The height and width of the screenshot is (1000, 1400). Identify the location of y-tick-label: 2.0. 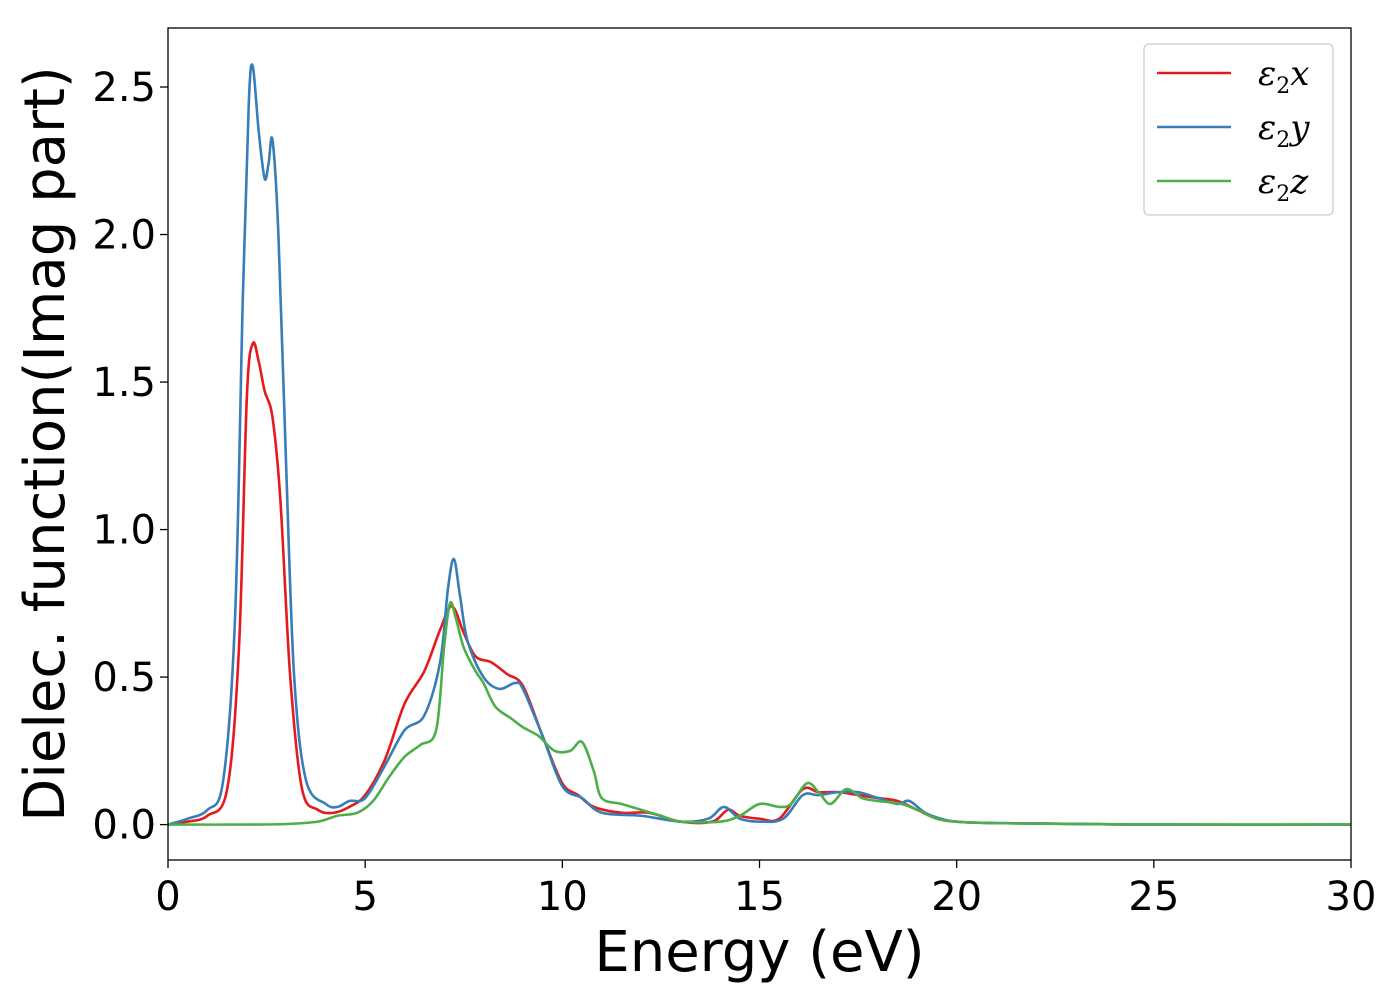
(124, 236).